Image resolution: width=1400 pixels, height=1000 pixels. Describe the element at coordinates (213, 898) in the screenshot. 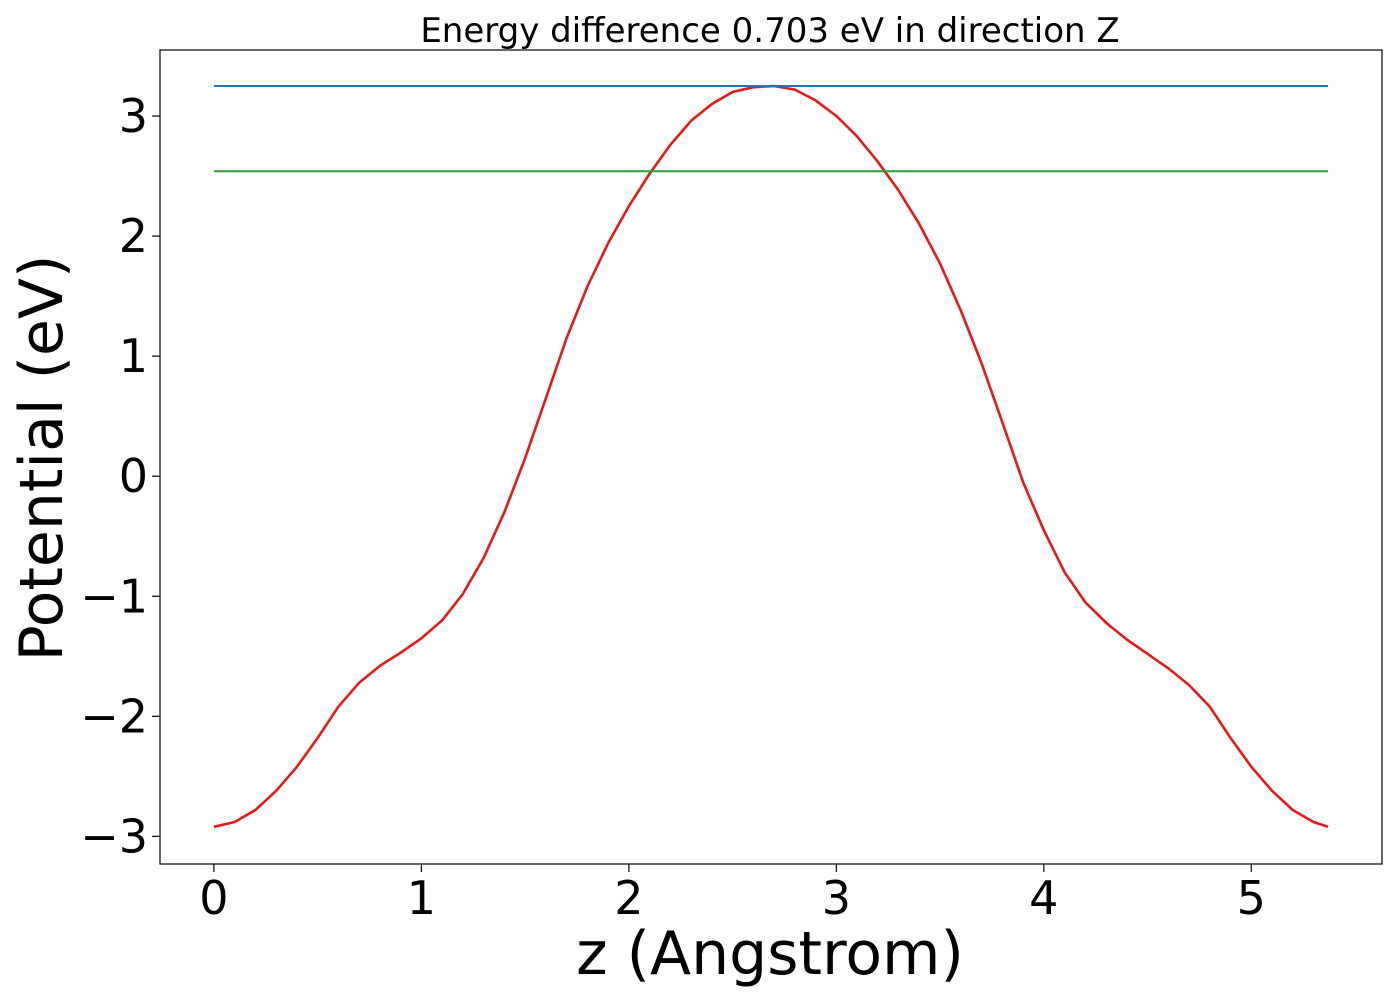

I see `x-tick-label: 0` at that location.